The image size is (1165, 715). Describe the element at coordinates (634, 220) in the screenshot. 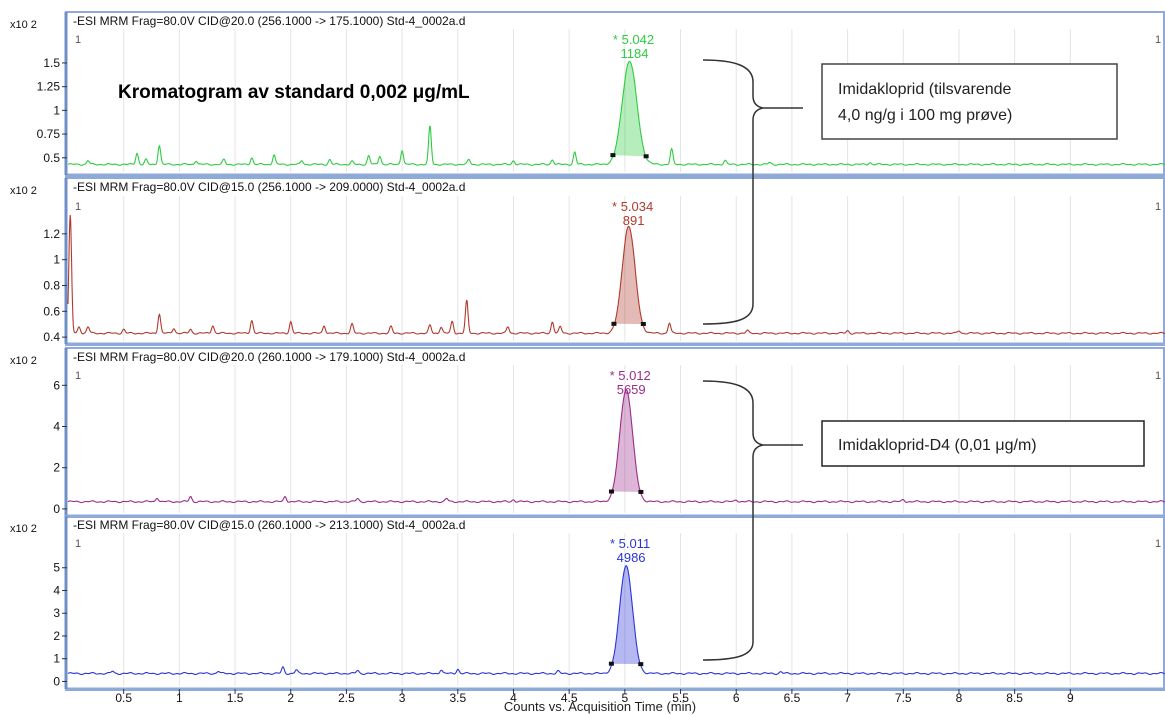

I see `panel-2-peak-area-label: 891` at that location.